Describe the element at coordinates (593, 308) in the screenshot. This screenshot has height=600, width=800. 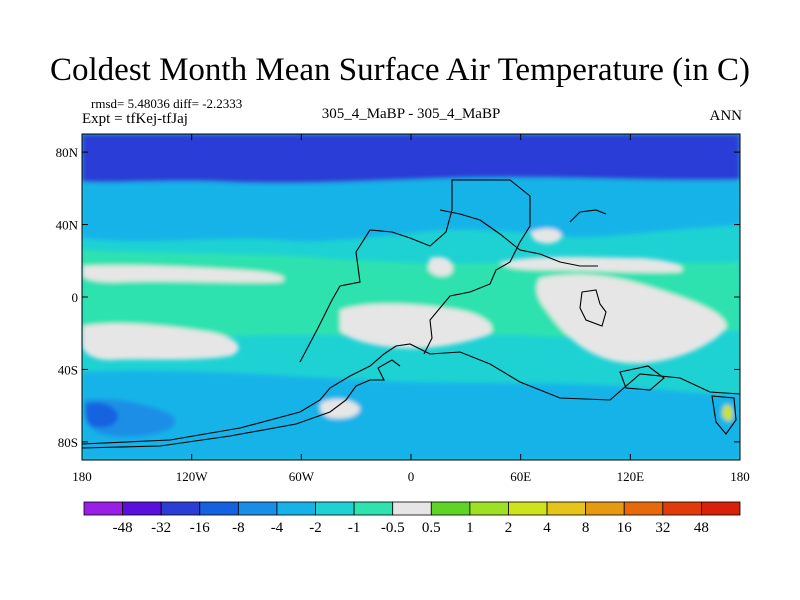
I see `coastline-island` at that location.